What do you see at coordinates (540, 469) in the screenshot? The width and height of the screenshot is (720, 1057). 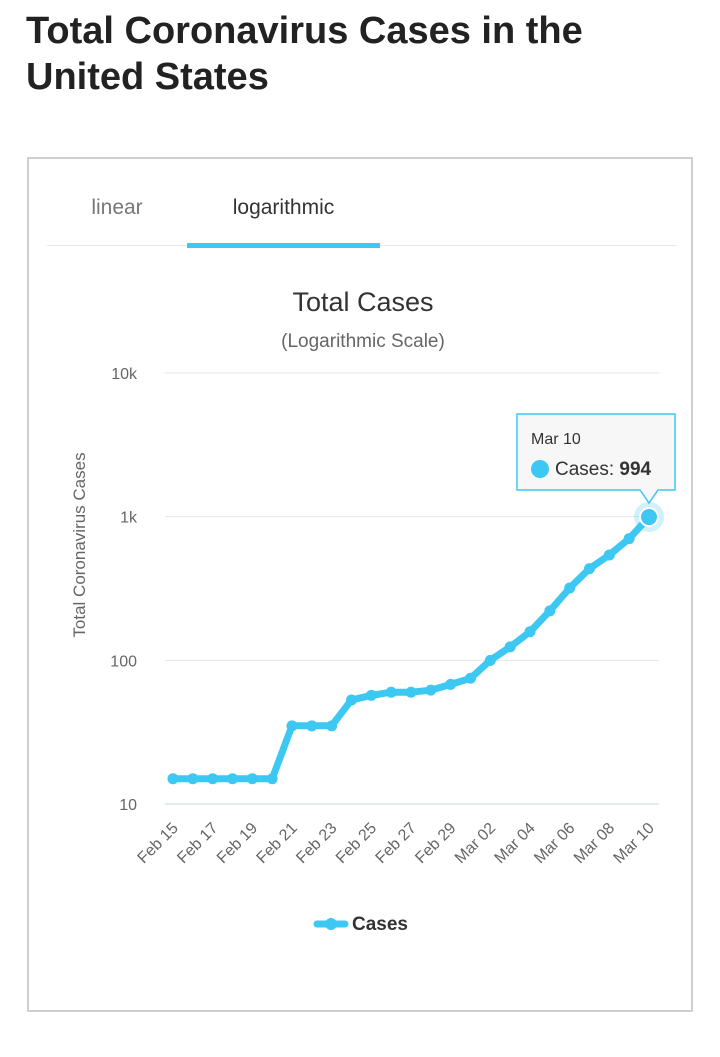 I see `tooltip-series-marker` at bounding box center [540, 469].